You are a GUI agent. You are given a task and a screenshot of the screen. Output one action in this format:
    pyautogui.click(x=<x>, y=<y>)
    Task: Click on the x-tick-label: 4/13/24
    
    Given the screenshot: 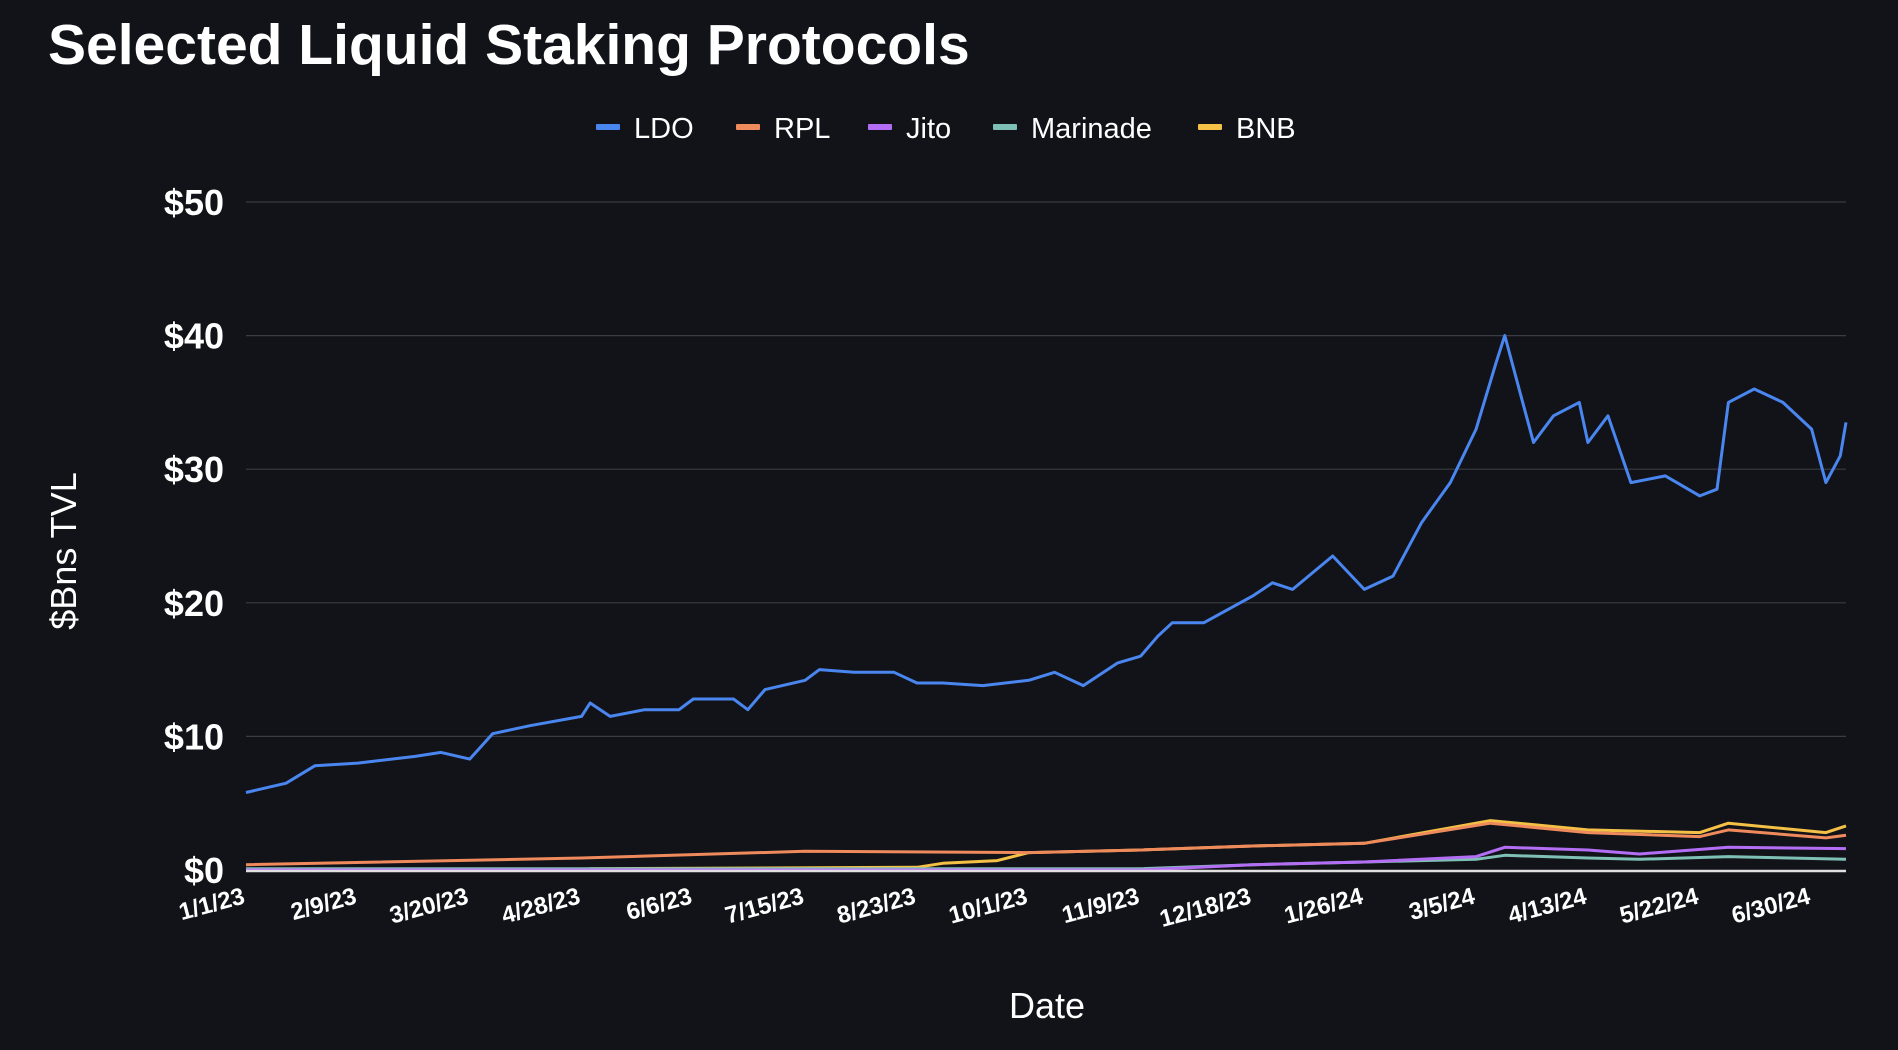 What is the action you would take?
    pyautogui.click(x=1547, y=906)
    